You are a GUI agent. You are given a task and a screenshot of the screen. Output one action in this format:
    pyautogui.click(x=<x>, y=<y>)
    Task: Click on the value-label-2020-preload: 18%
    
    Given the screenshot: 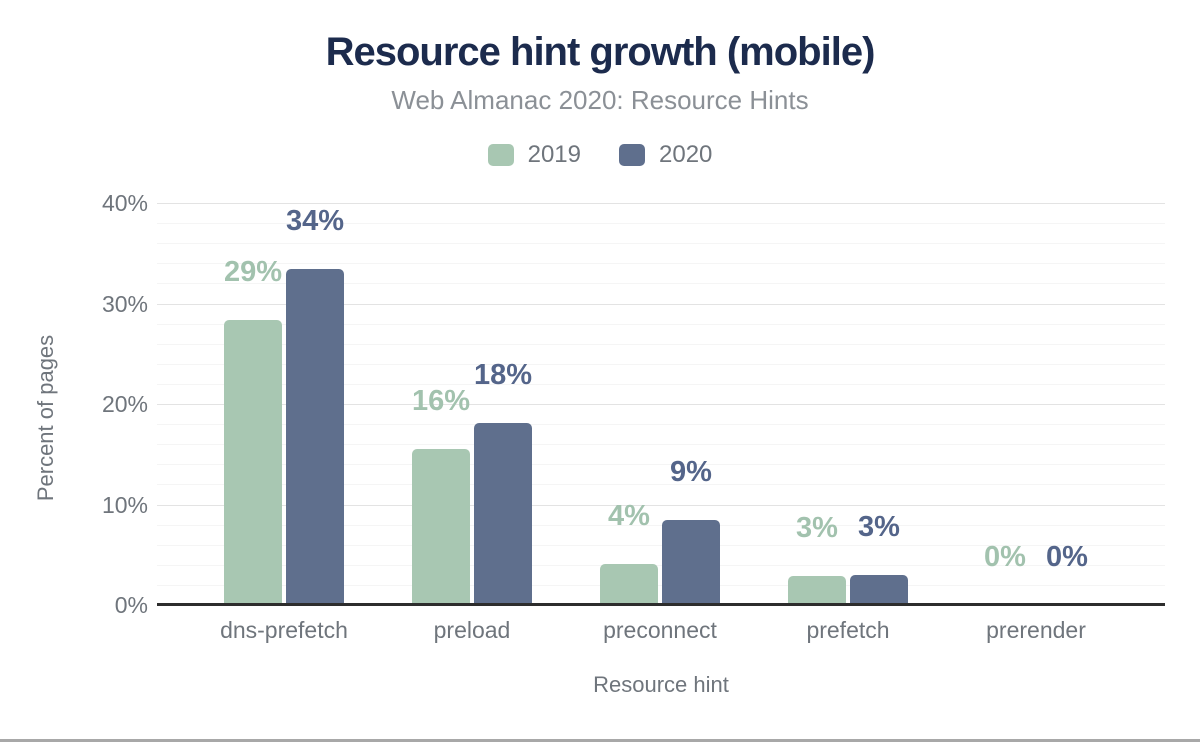 What is the action you would take?
    pyautogui.click(x=503, y=375)
    